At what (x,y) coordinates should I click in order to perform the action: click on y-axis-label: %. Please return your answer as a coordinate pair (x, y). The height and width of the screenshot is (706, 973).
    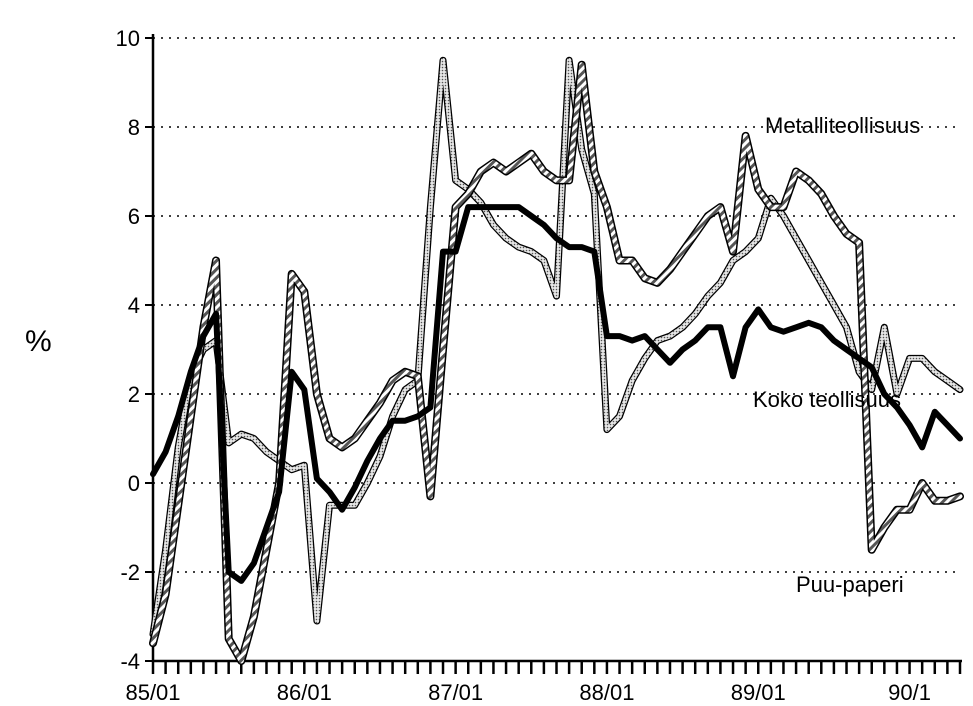
    Looking at the image, I should click on (38, 341).